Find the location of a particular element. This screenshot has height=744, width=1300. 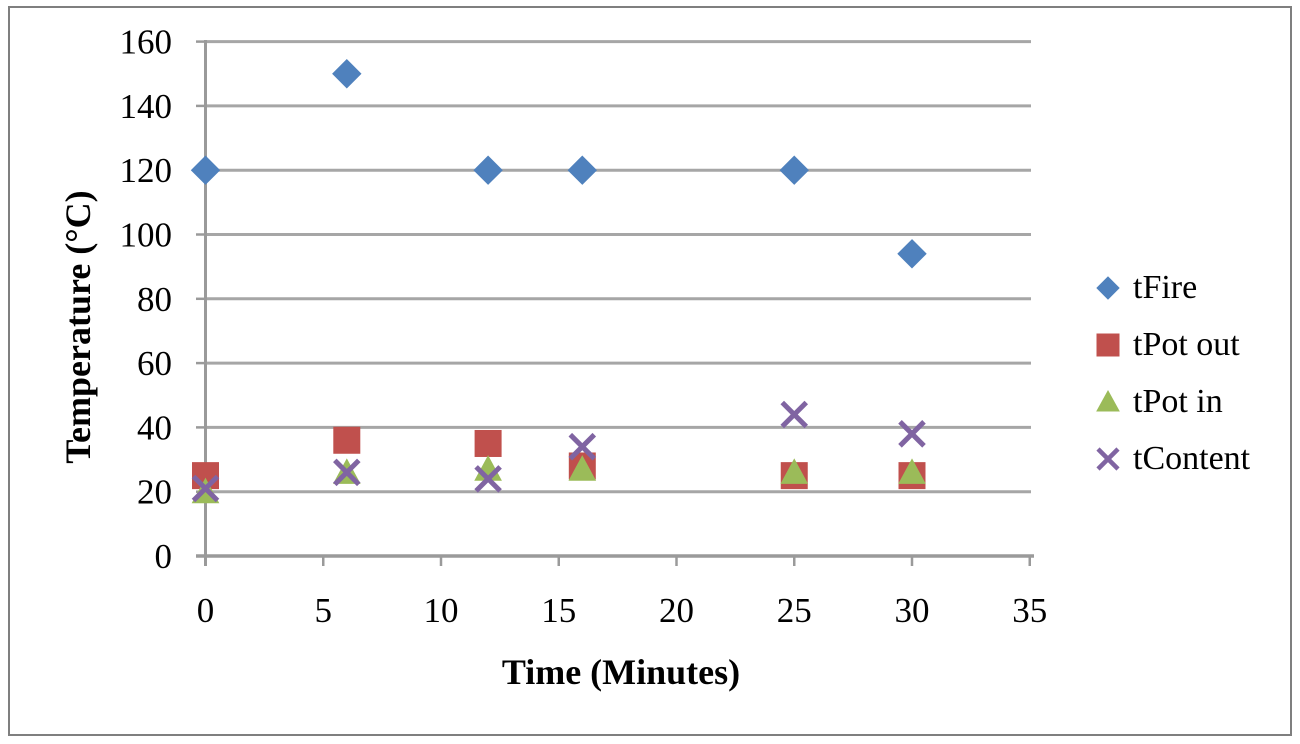

y-tick-label: 120 is located at coordinates (146, 170).